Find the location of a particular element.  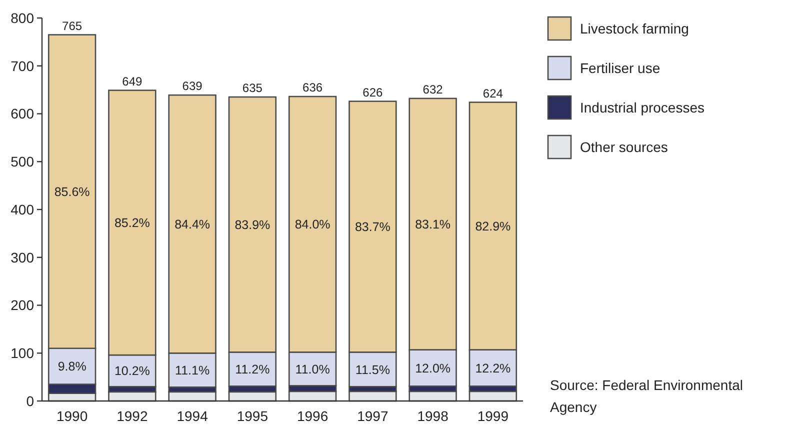

total-label: 765 is located at coordinates (72, 25).